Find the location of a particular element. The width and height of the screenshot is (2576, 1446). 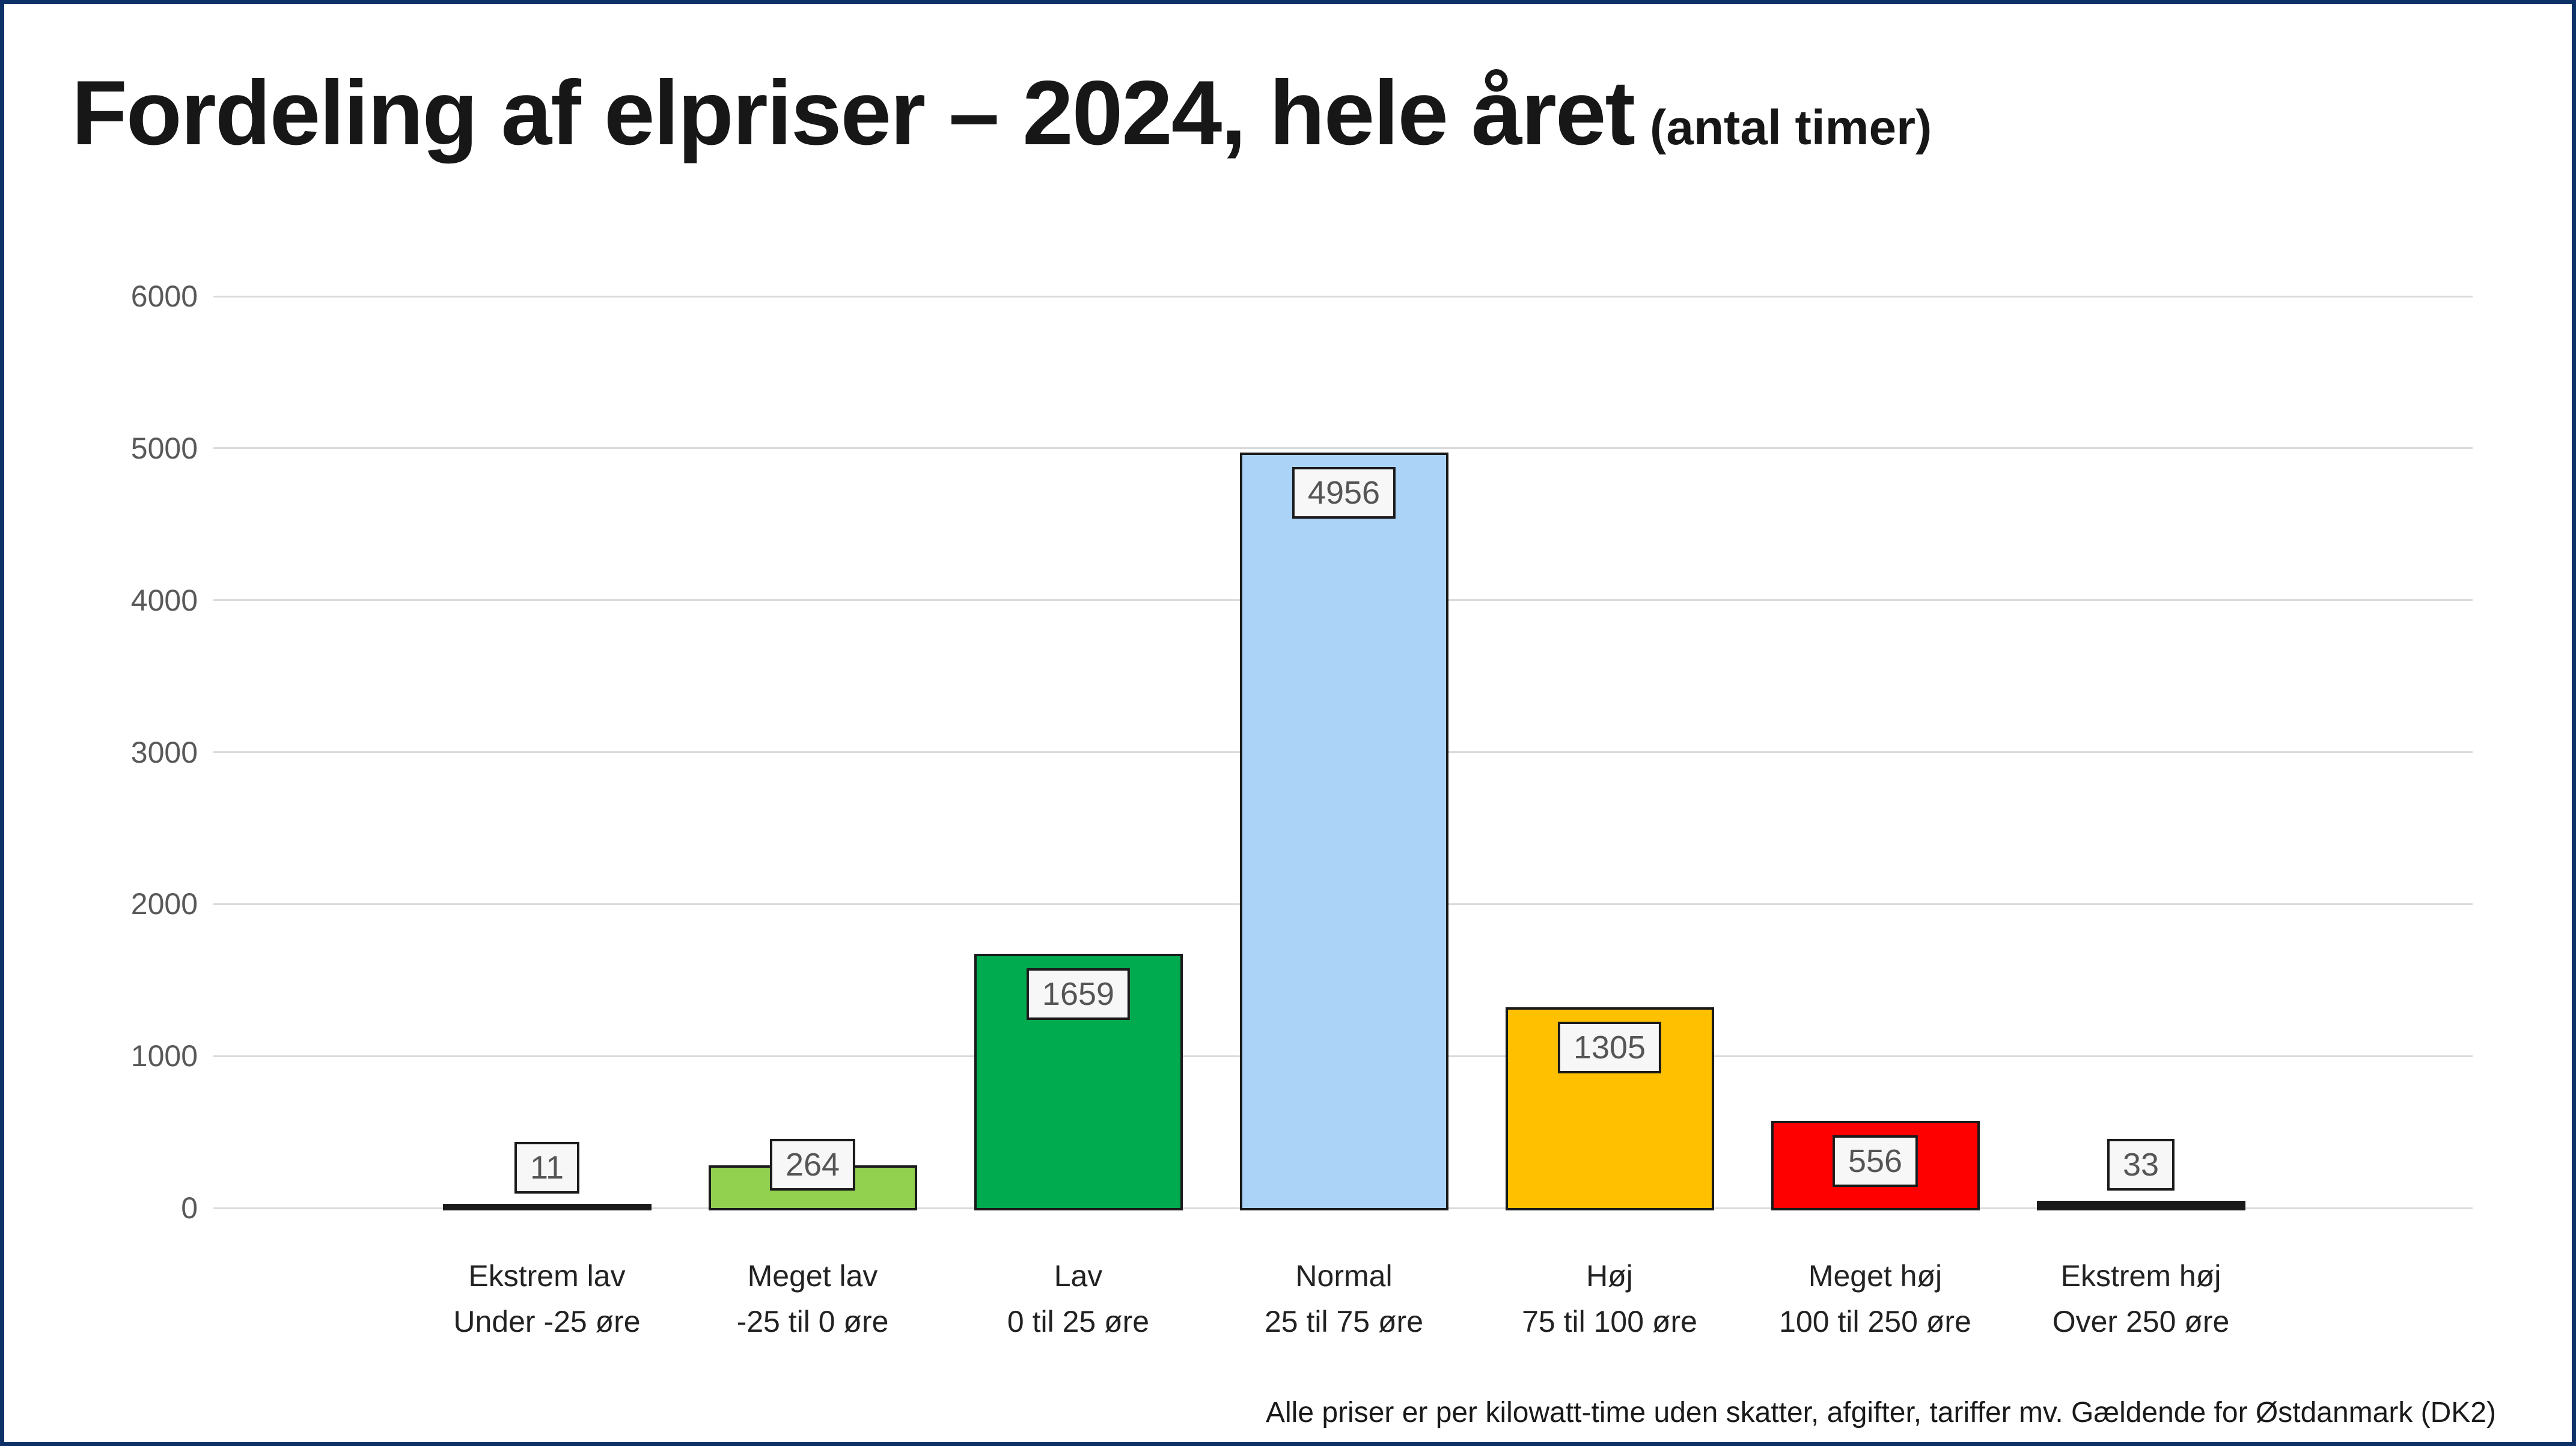

category-label: Meget høj 100 til 250 øre is located at coordinates (1875, 1298).